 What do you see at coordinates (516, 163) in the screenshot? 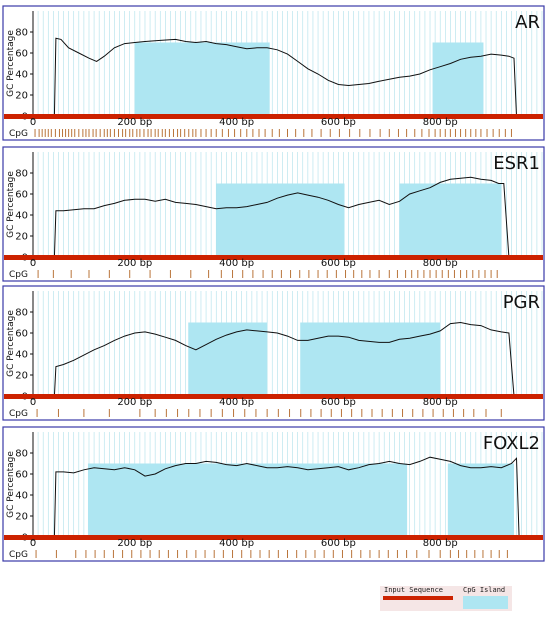
I see `gene-label: ESR1` at bounding box center [516, 163].